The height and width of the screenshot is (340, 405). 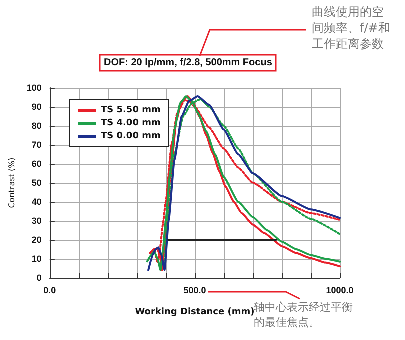 I want to click on text: 曲线使用的空间频率、f/#和工作距离参数, so click(x=351, y=28).